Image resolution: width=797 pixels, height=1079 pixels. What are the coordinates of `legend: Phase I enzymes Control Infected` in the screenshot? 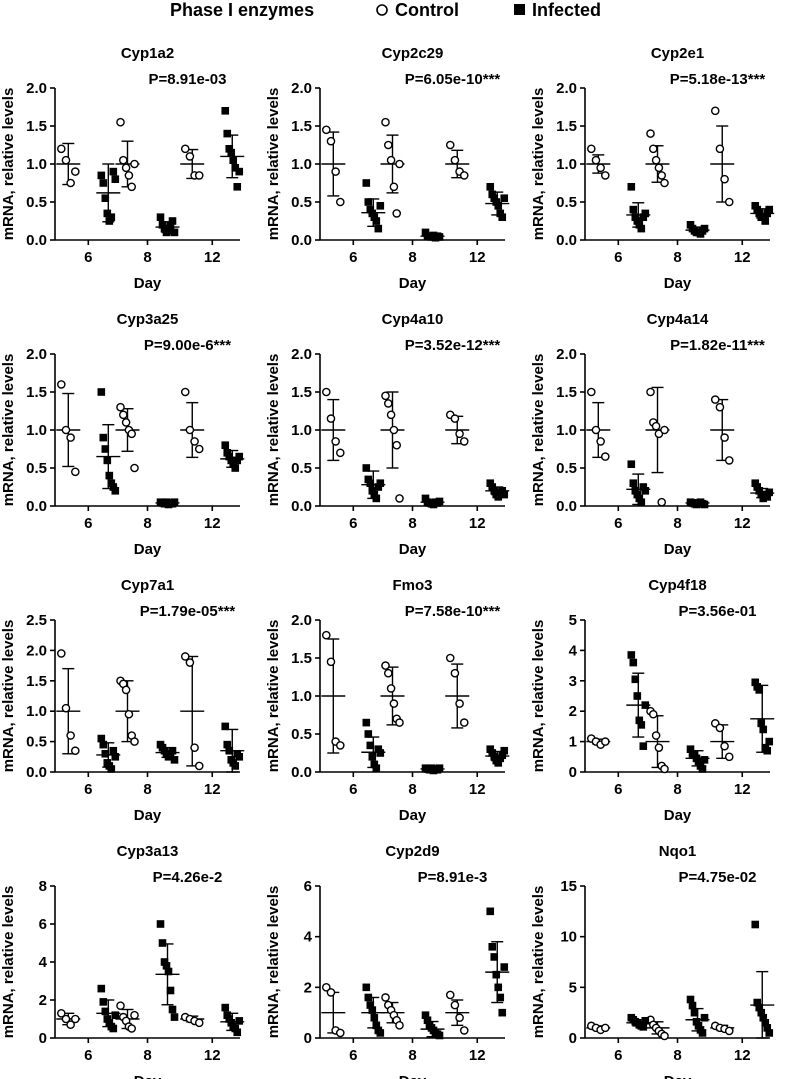 It's located at (385, 10).